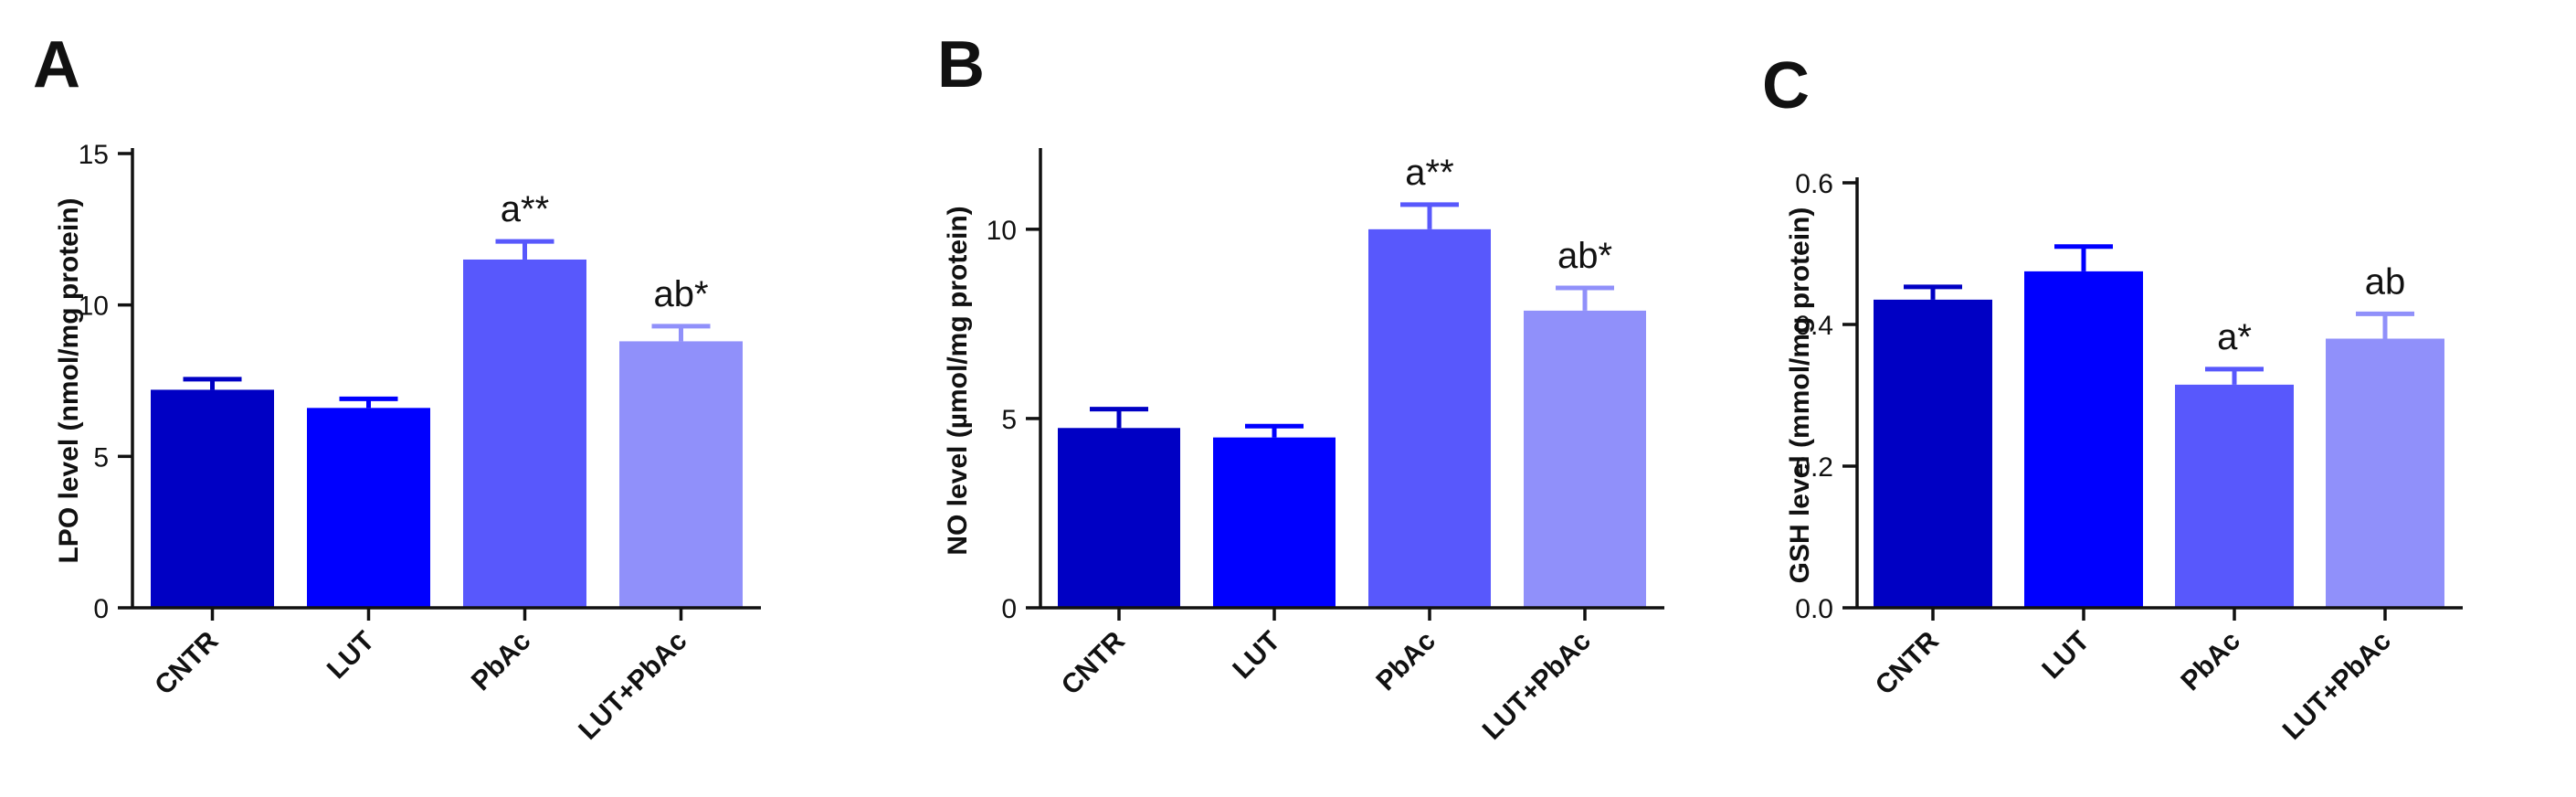 The height and width of the screenshot is (797, 2576). I want to click on y-tick-label: 15, so click(94, 155).